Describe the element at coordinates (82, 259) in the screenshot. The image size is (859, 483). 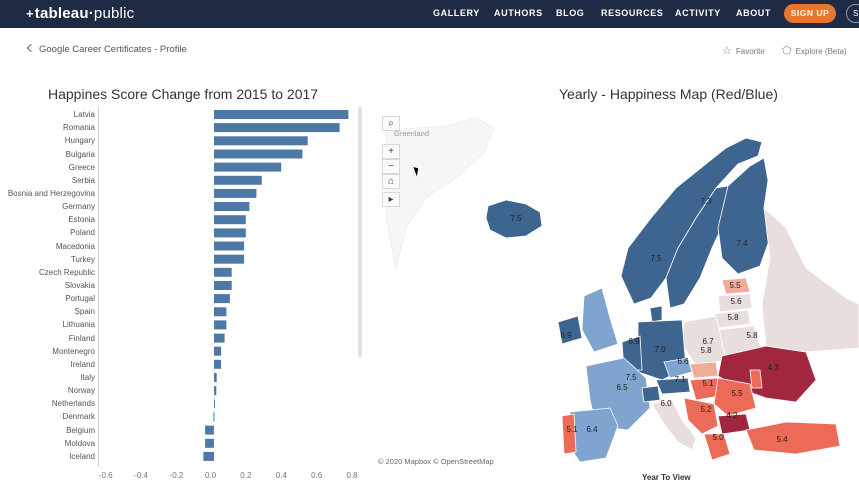
I see `category-label: Turkey` at that location.